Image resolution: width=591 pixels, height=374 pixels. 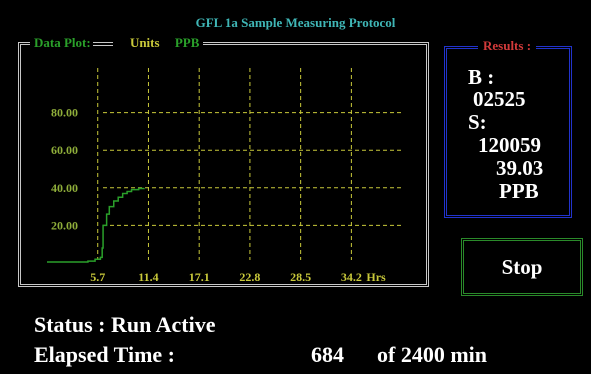 I want to click on y-tick-label: 20.00, so click(x=64, y=225).